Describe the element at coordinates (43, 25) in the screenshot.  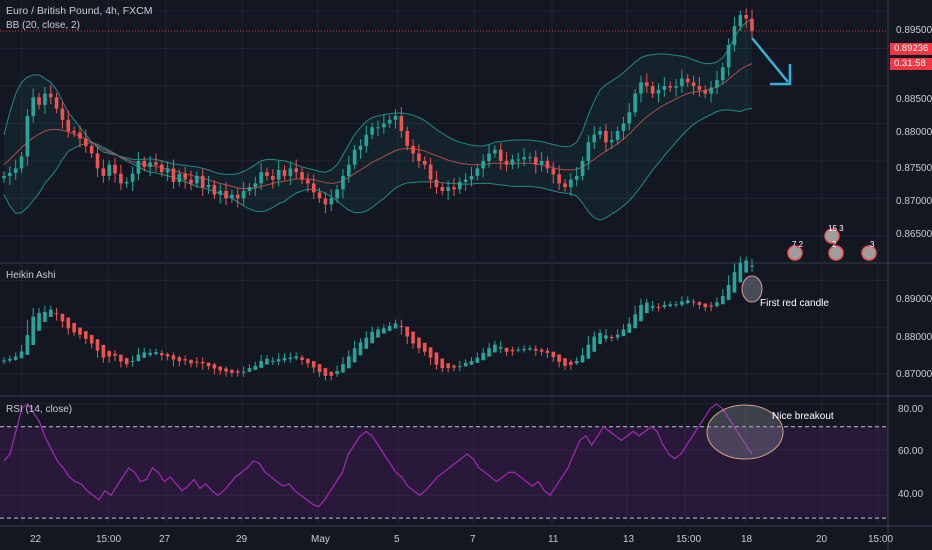
I see `bb-indicator-label: BB (20, close, 2)` at that location.